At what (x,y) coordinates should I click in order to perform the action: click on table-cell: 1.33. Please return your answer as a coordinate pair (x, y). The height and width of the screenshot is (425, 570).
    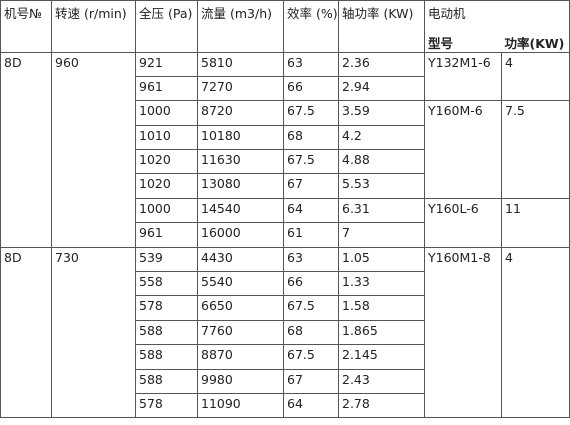
    Looking at the image, I should click on (381, 284).